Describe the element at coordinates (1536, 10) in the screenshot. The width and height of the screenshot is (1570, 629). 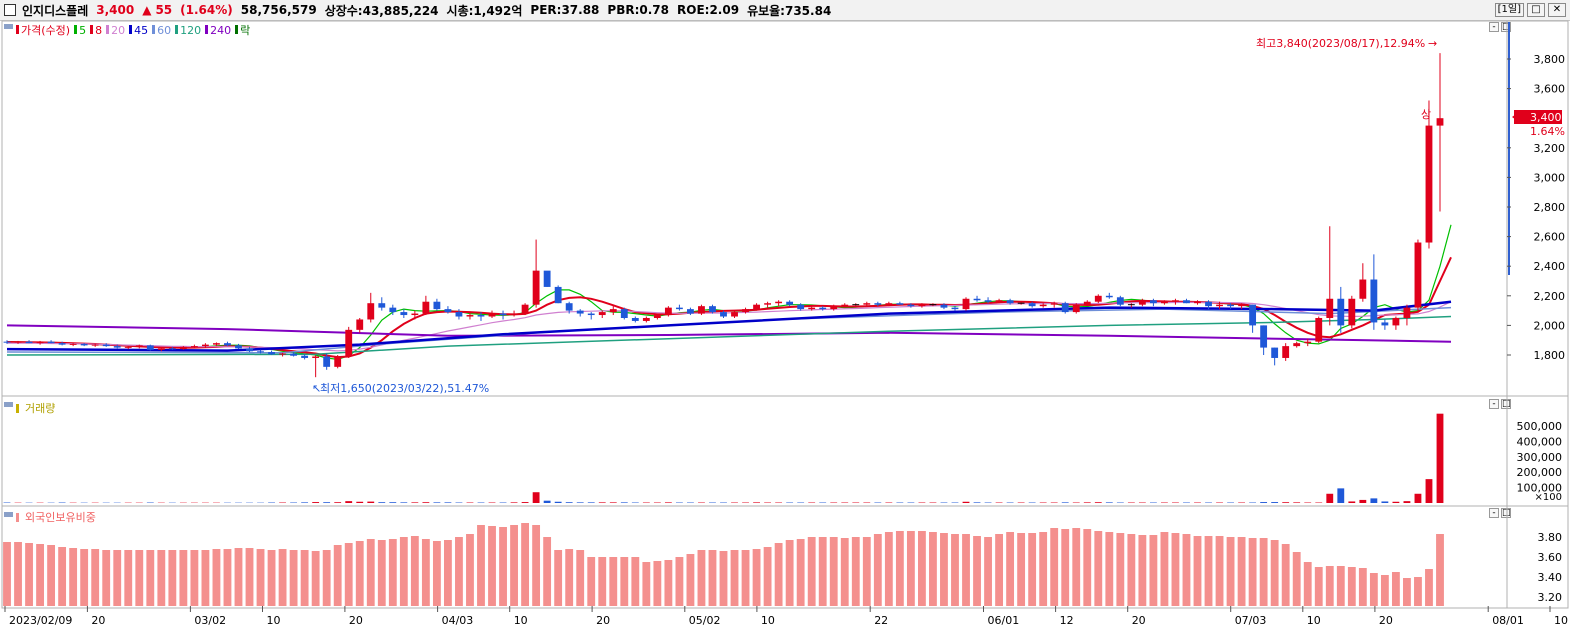
I see `restore-icon: □` at that location.